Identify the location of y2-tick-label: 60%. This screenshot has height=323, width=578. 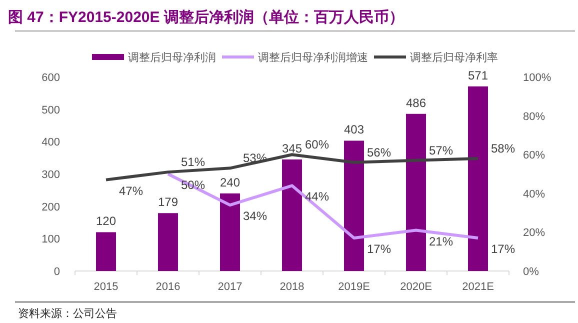
(534, 156).